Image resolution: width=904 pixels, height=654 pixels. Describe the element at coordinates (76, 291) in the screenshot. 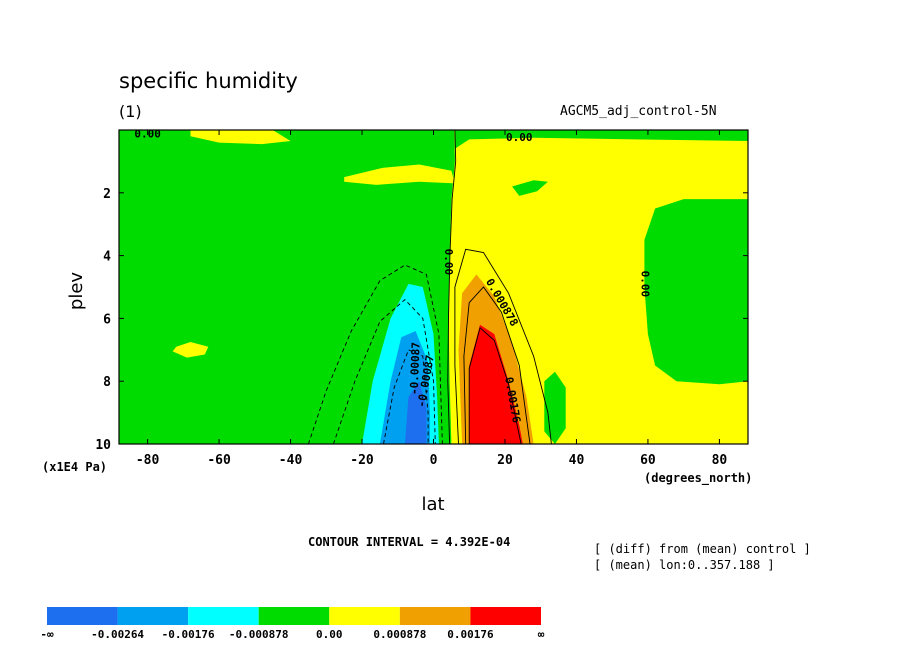

I see `y-axis-label: plev` at that location.